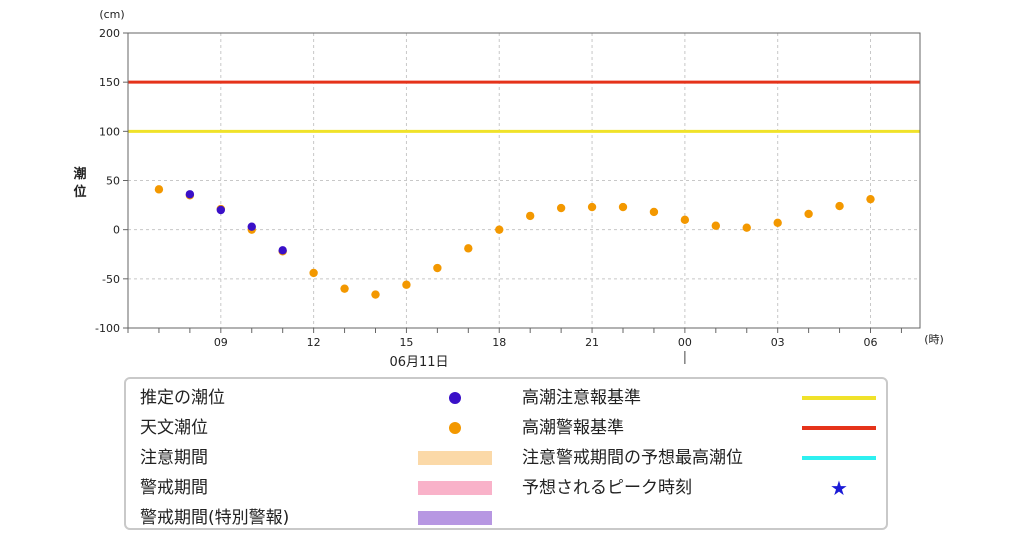 Image resolution: width=1024 pixels, height=551 pixels. I want to click on legend-item: 天文潮位, so click(506, 428).